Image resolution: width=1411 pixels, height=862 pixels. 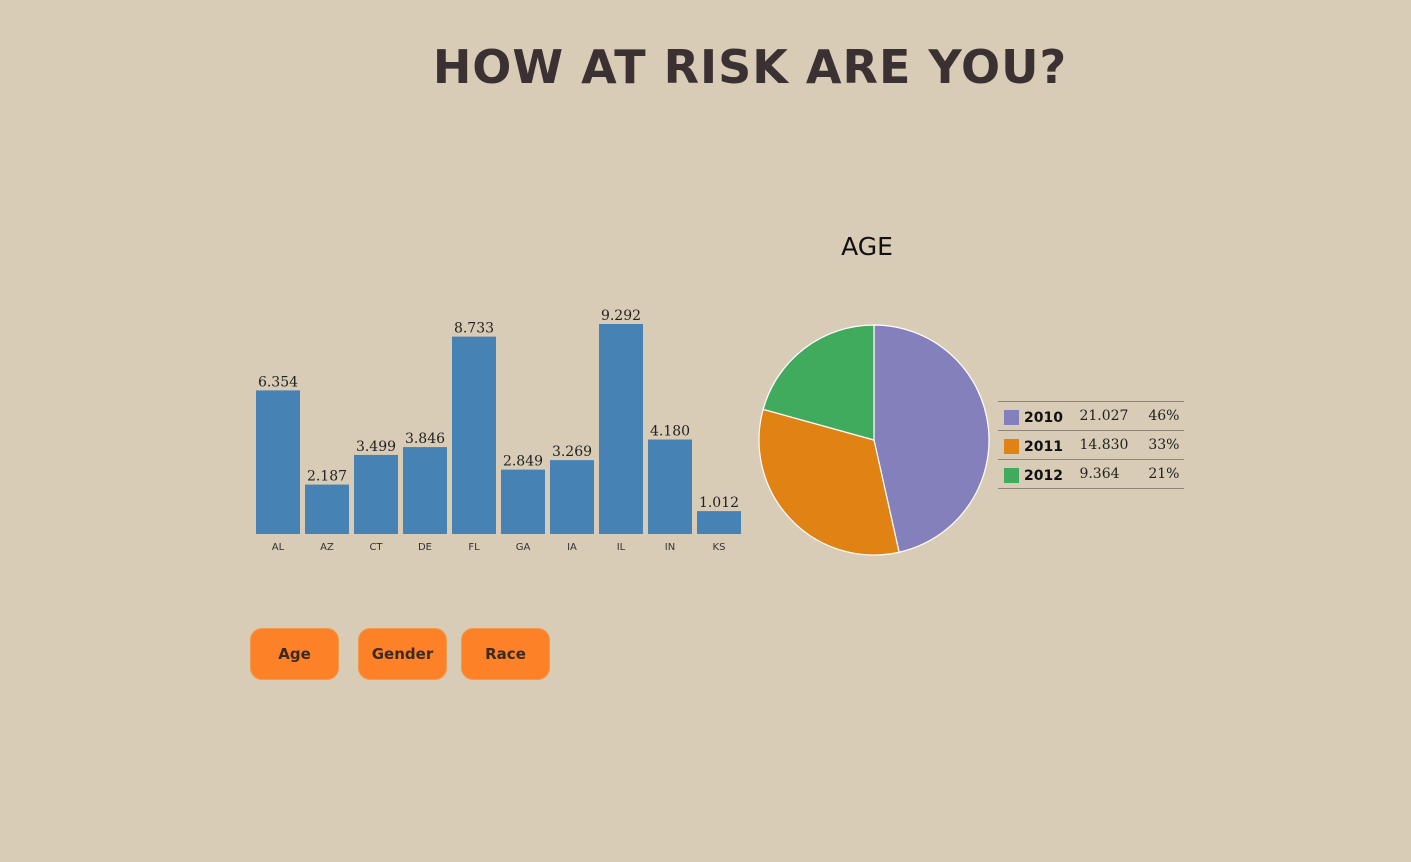 I want to click on bar-value-label: 8.733, so click(x=474, y=329).